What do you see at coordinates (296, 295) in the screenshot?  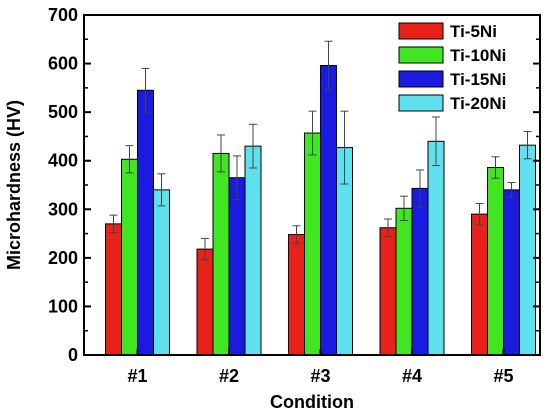 I see `bar-Ti-5Ni-#3` at bounding box center [296, 295].